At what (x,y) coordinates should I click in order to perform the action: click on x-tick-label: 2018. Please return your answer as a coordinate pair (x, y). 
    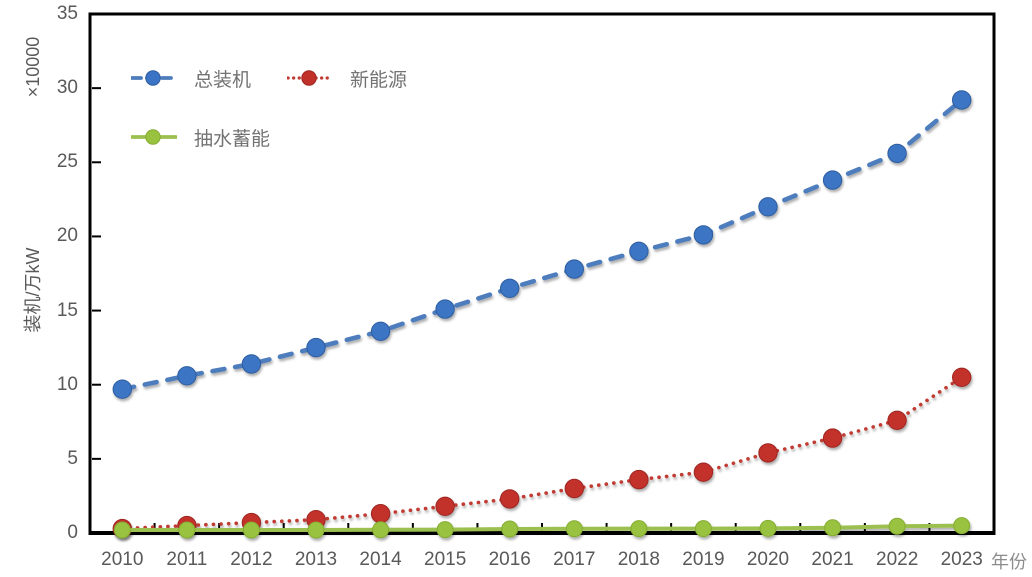
    Looking at the image, I should click on (638, 559).